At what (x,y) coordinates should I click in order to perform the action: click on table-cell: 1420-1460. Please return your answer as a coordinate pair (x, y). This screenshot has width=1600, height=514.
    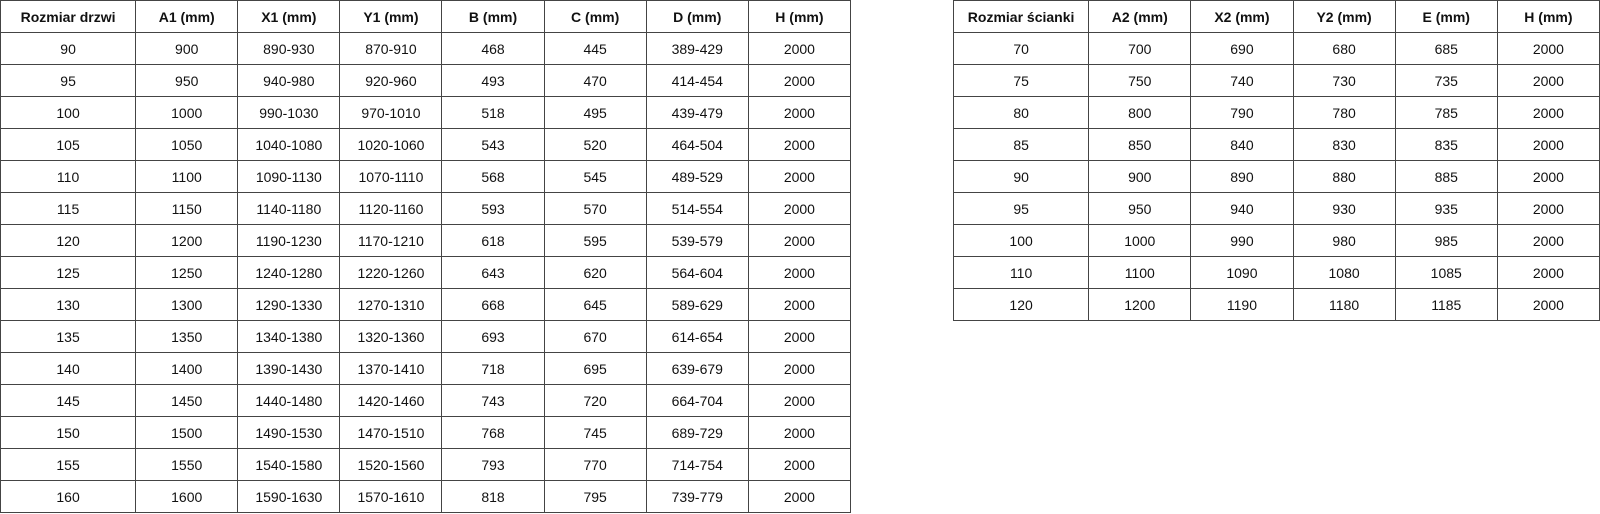
    Looking at the image, I should click on (391, 400).